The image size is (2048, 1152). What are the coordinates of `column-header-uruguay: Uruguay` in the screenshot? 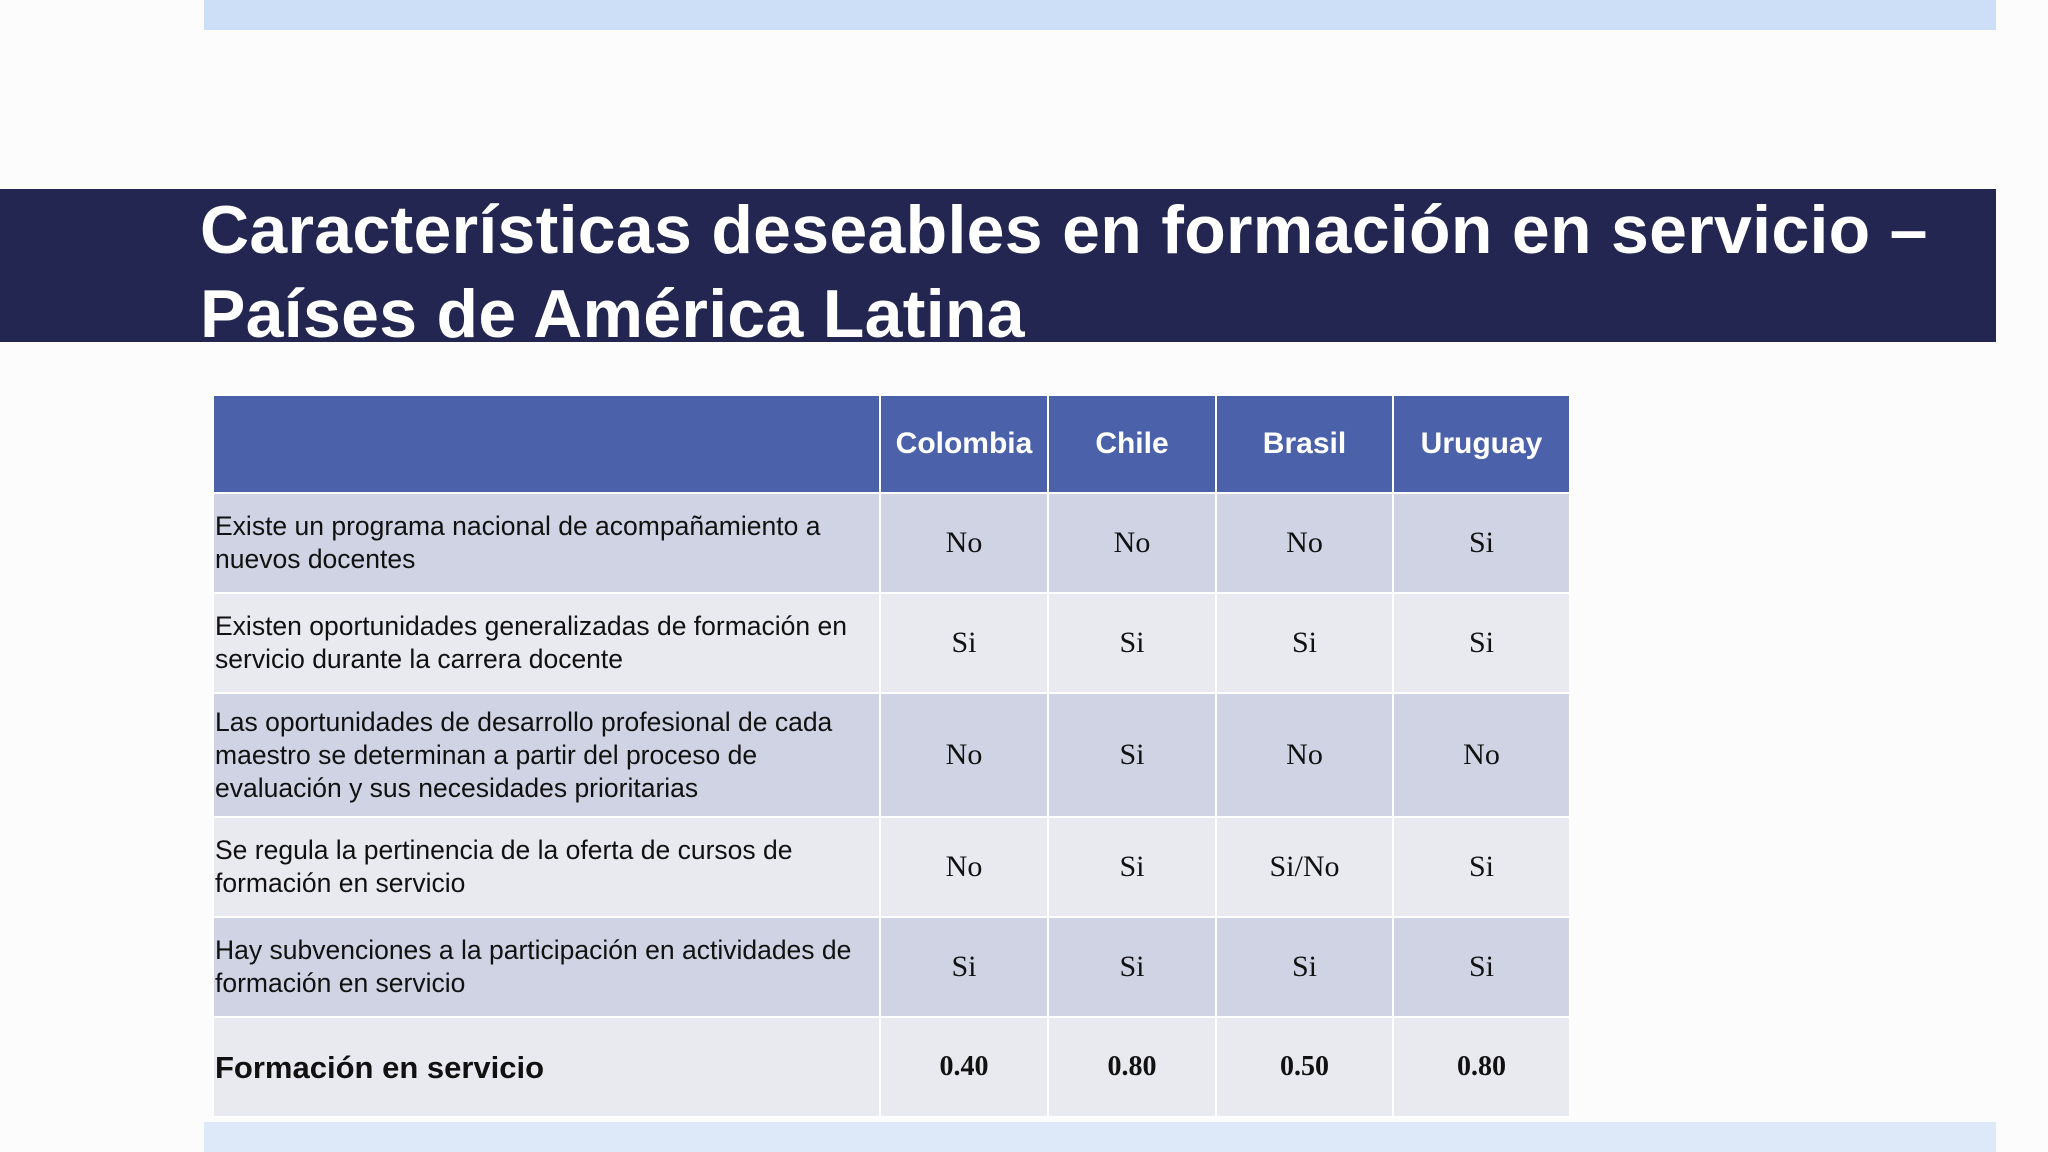 It's located at (1481, 444).